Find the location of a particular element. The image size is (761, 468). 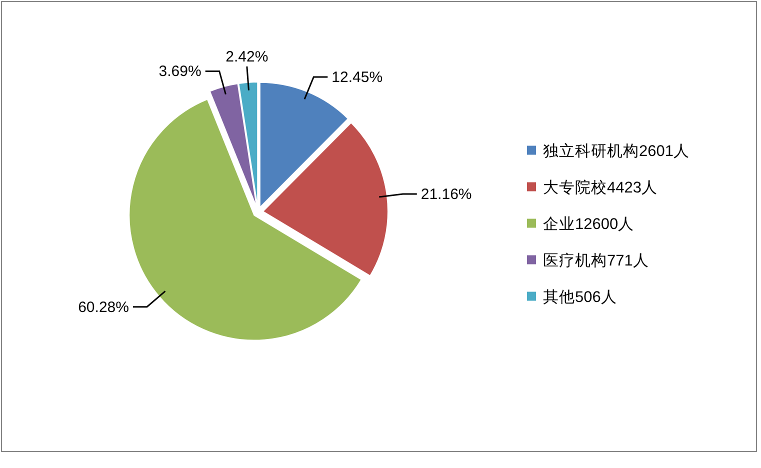

data-label: 21.16% is located at coordinates (446, 194).